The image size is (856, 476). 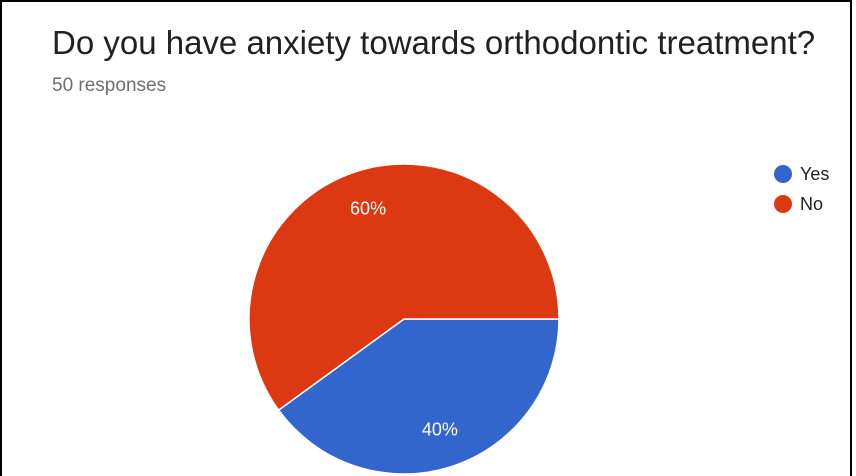 What do you see at coordinates (815, 174) in the screenshot?
I see `legend-label-yes: Yes` at bounding box center [815, 174].